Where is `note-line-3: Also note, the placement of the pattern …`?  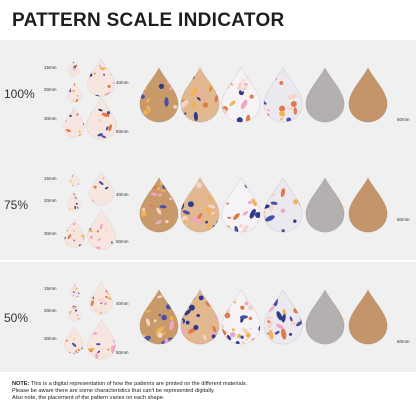 note-line-3: Also note, the placement of the pattern … is located at coordinates (88, 398).